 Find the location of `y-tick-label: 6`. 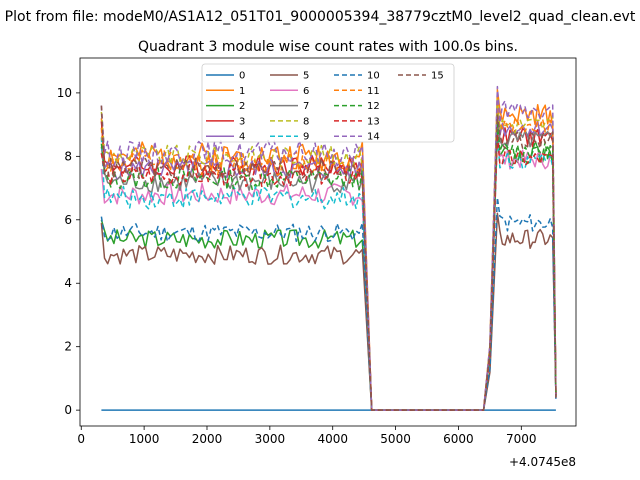

y-tick-label: 6 is located at coordinates (68, 220).